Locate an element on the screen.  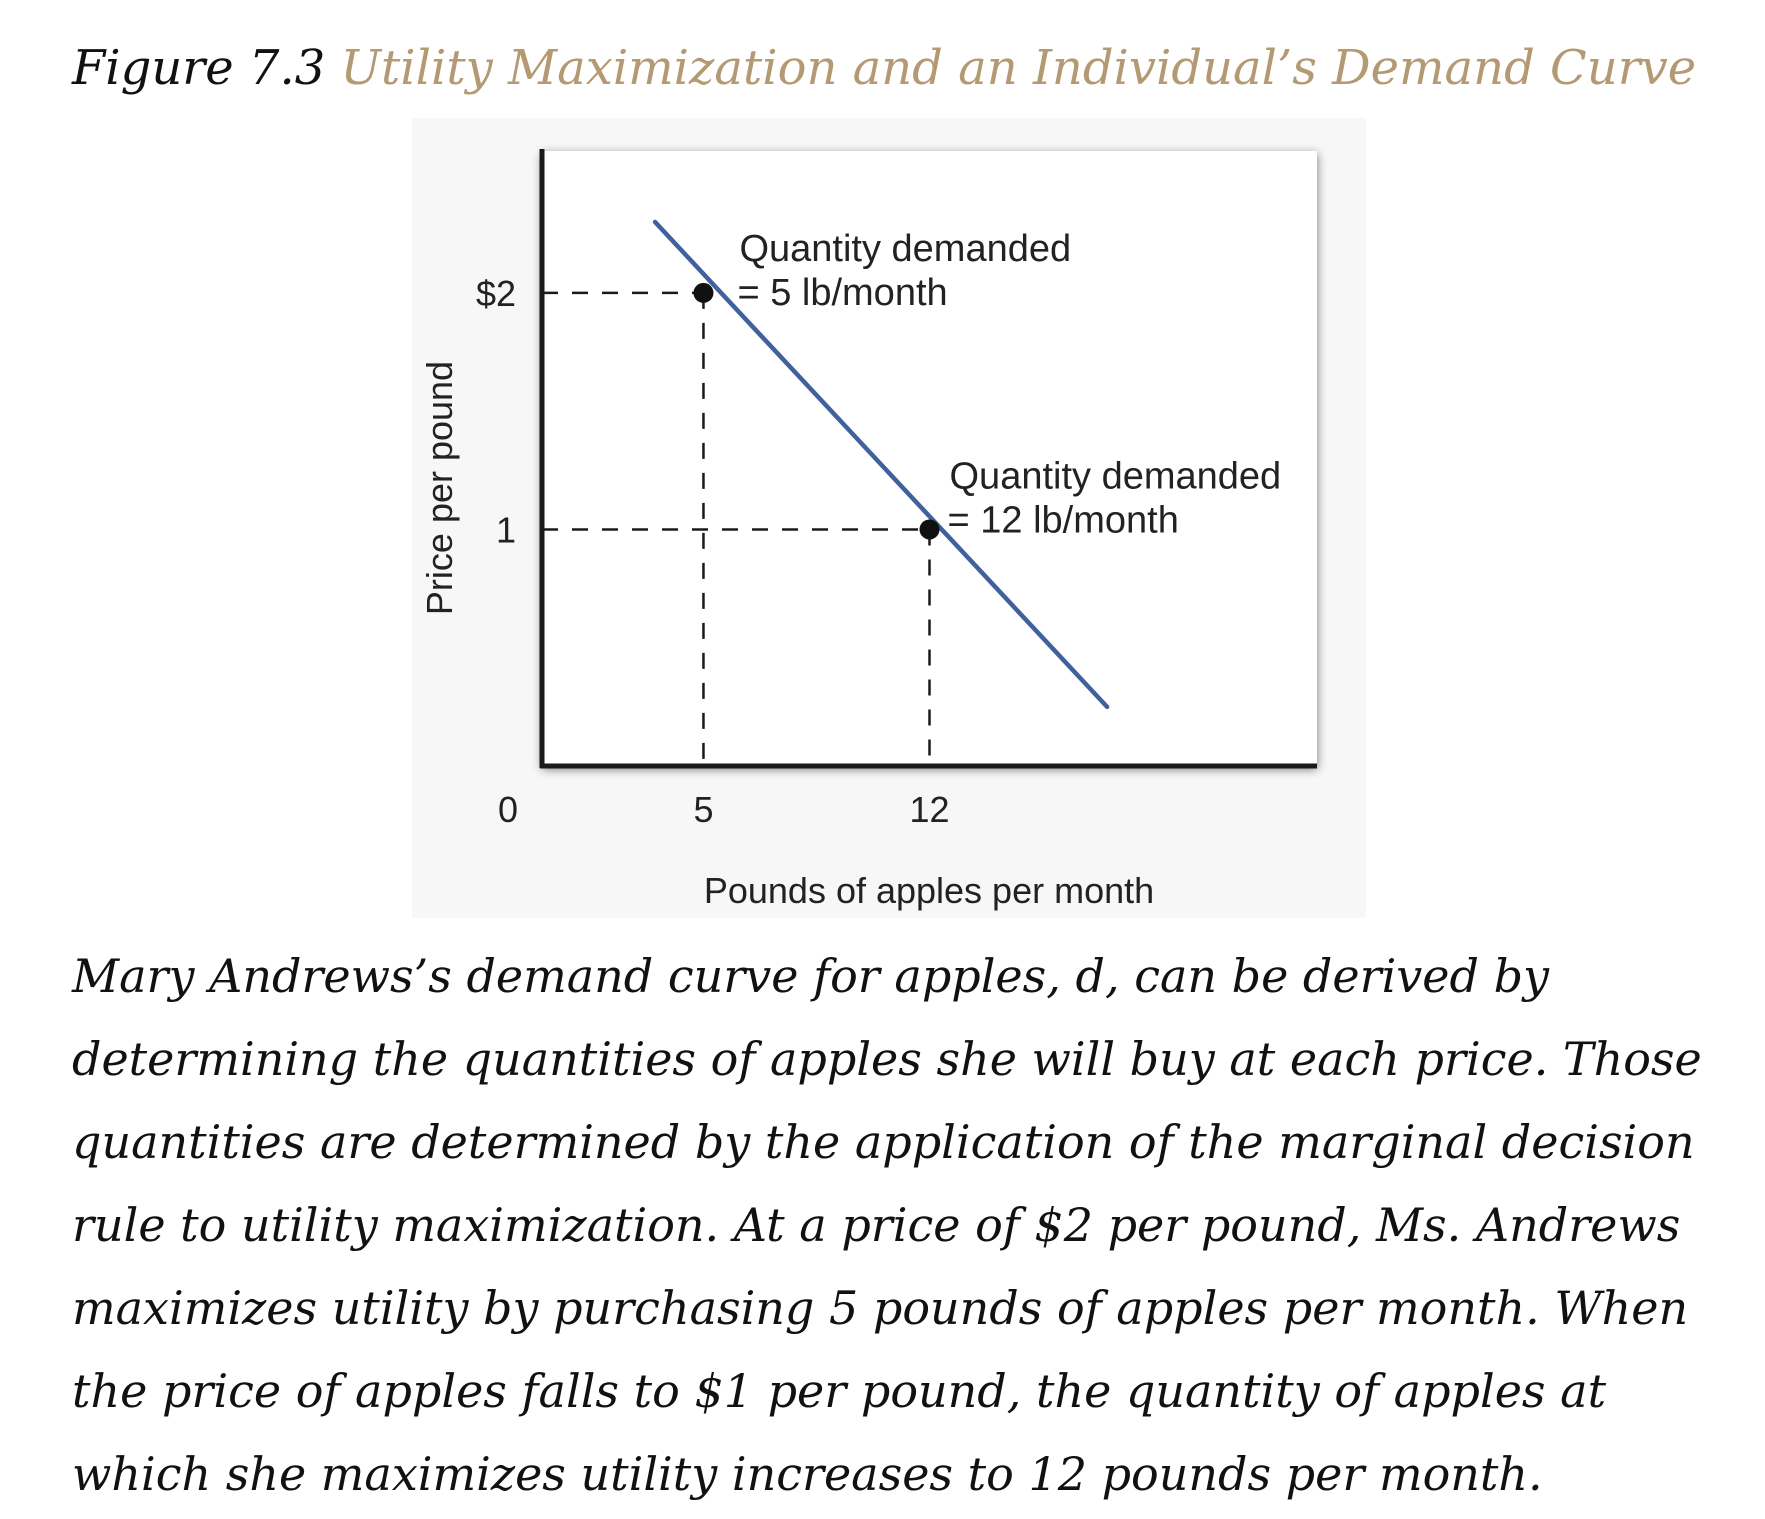
figure-number: Figure 7.3 is located at coordinates (199, 68).